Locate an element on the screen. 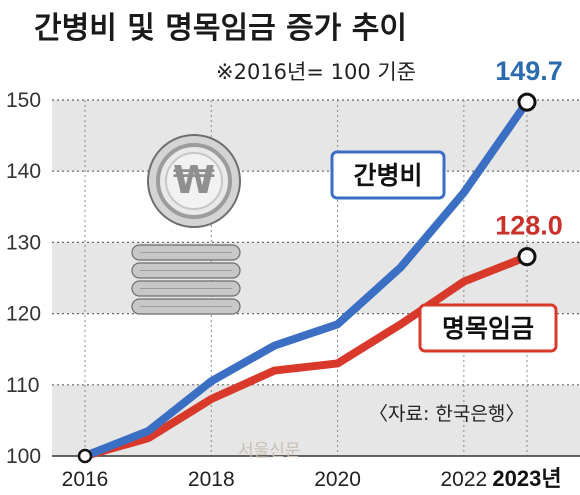 The height and width of the screenshot is (495, 580). coin-inner is located at coordinates (194, 181).